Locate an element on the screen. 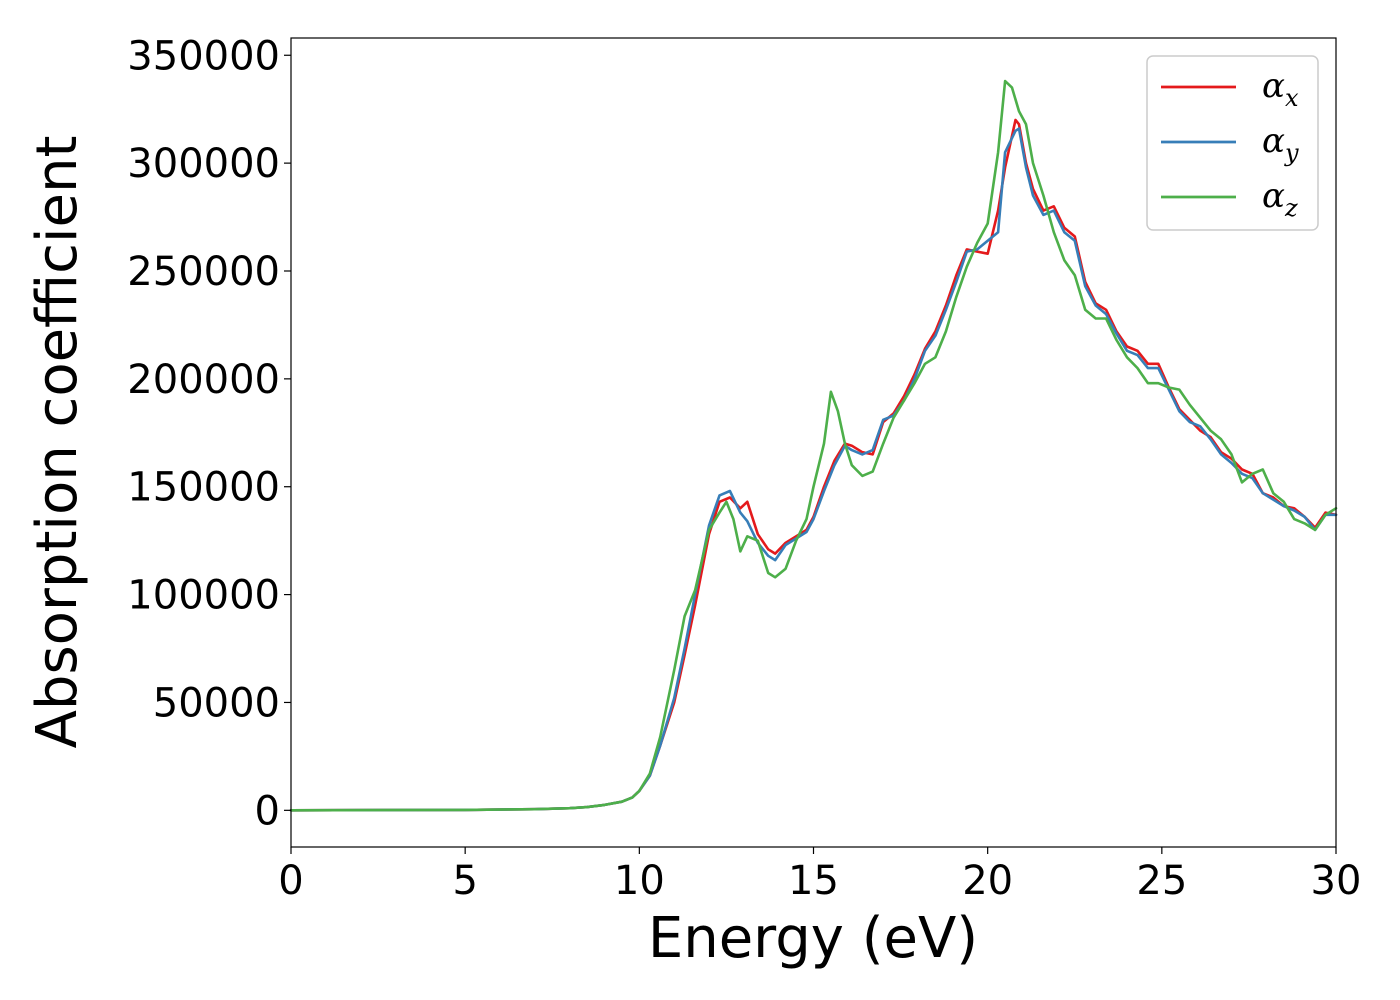  y-tick-label: 300000 is located at coordinates (203, 164).